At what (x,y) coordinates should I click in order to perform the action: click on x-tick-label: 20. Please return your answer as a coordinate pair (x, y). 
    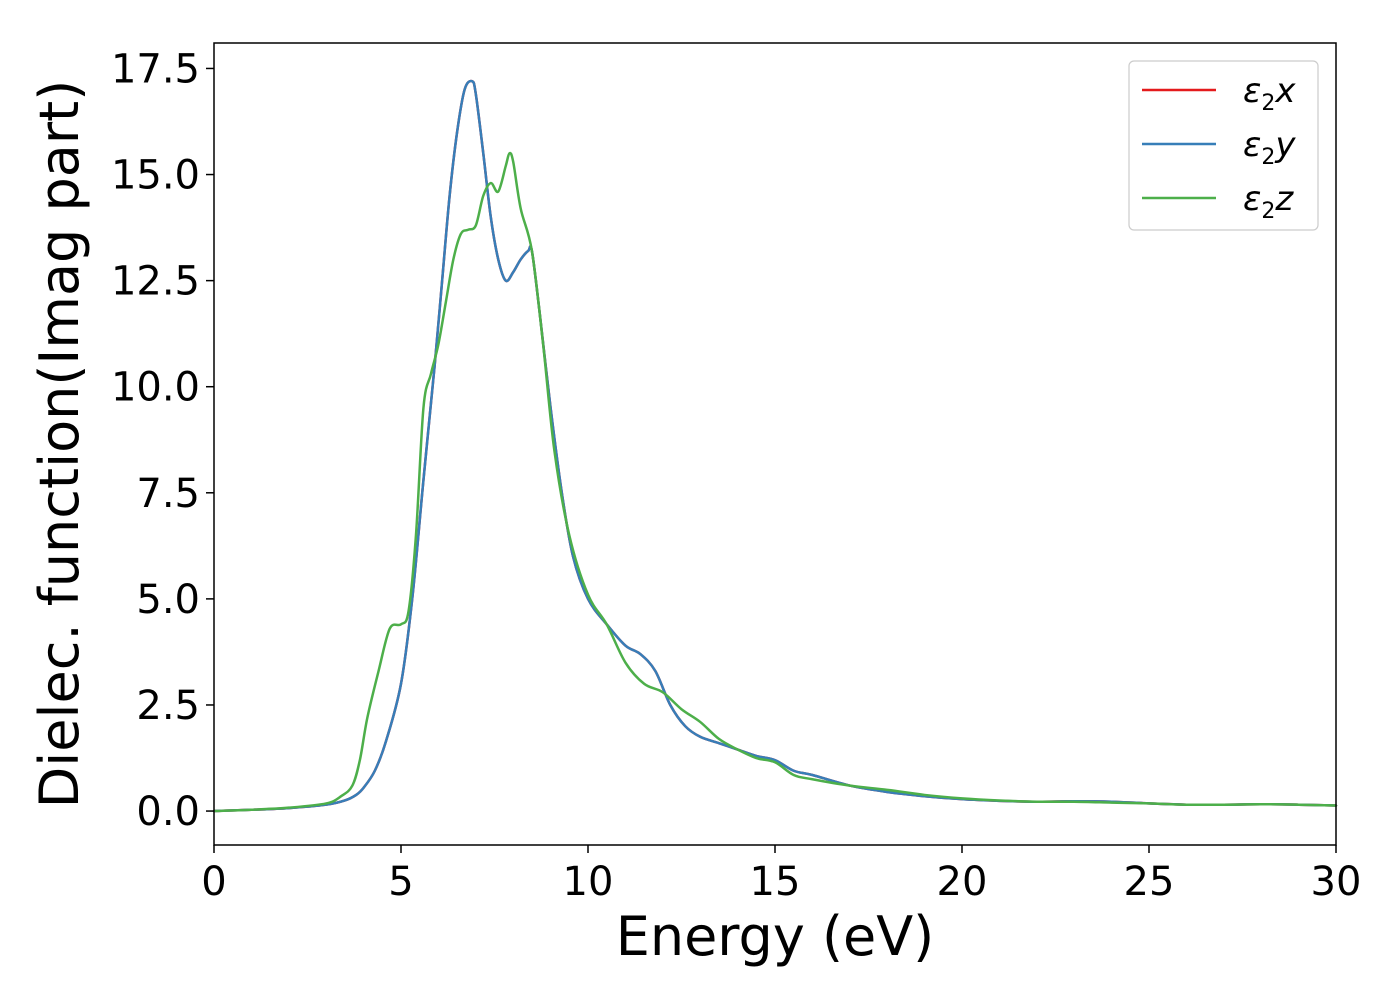
    Looking at the image, I should click on (962, 882).